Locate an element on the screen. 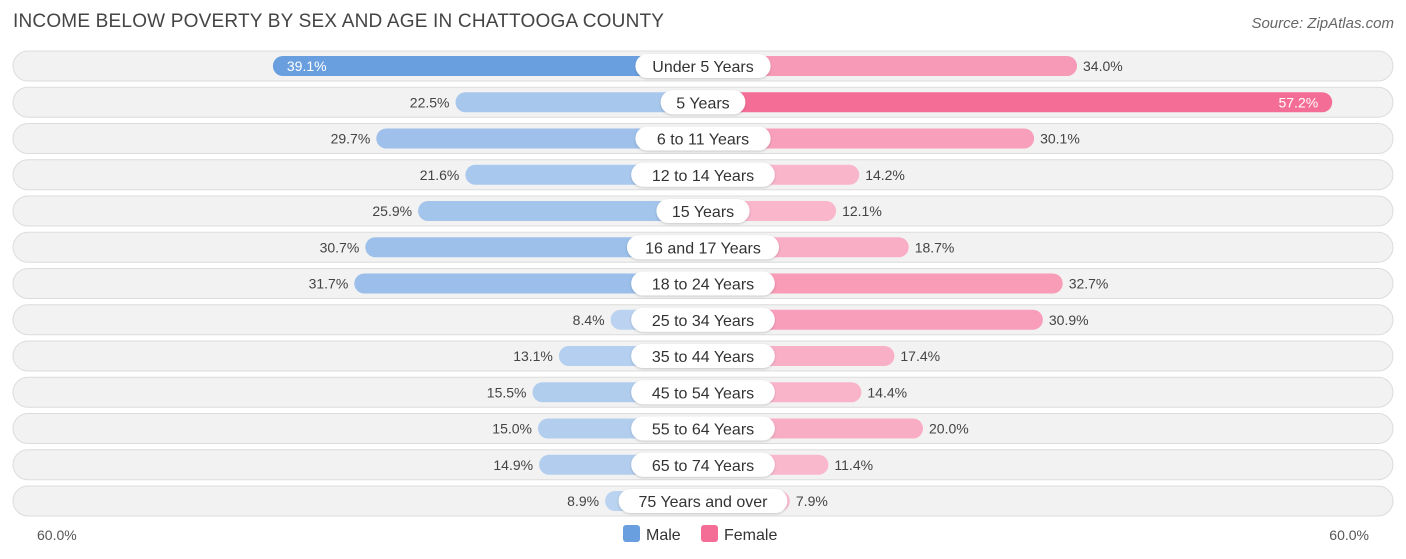 Image resolution: width=1406 pixels, height=559 pixels. value-label-female: 32.7% is located at coordinates (1089, 284).